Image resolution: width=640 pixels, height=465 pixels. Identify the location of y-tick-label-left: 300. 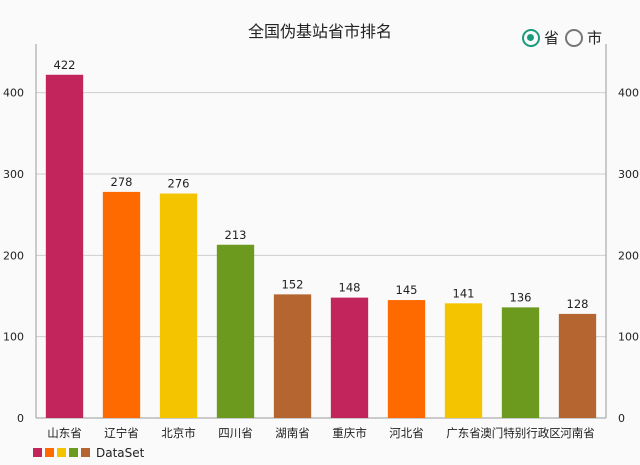
(13, 174).